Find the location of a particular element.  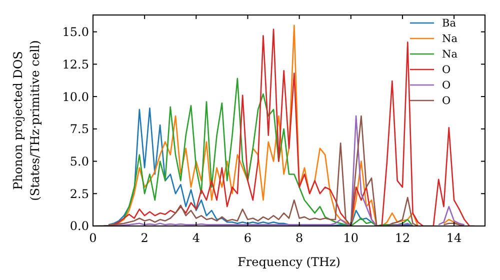

y-tick-label: 0.0 is located at coordinates (79, 226).